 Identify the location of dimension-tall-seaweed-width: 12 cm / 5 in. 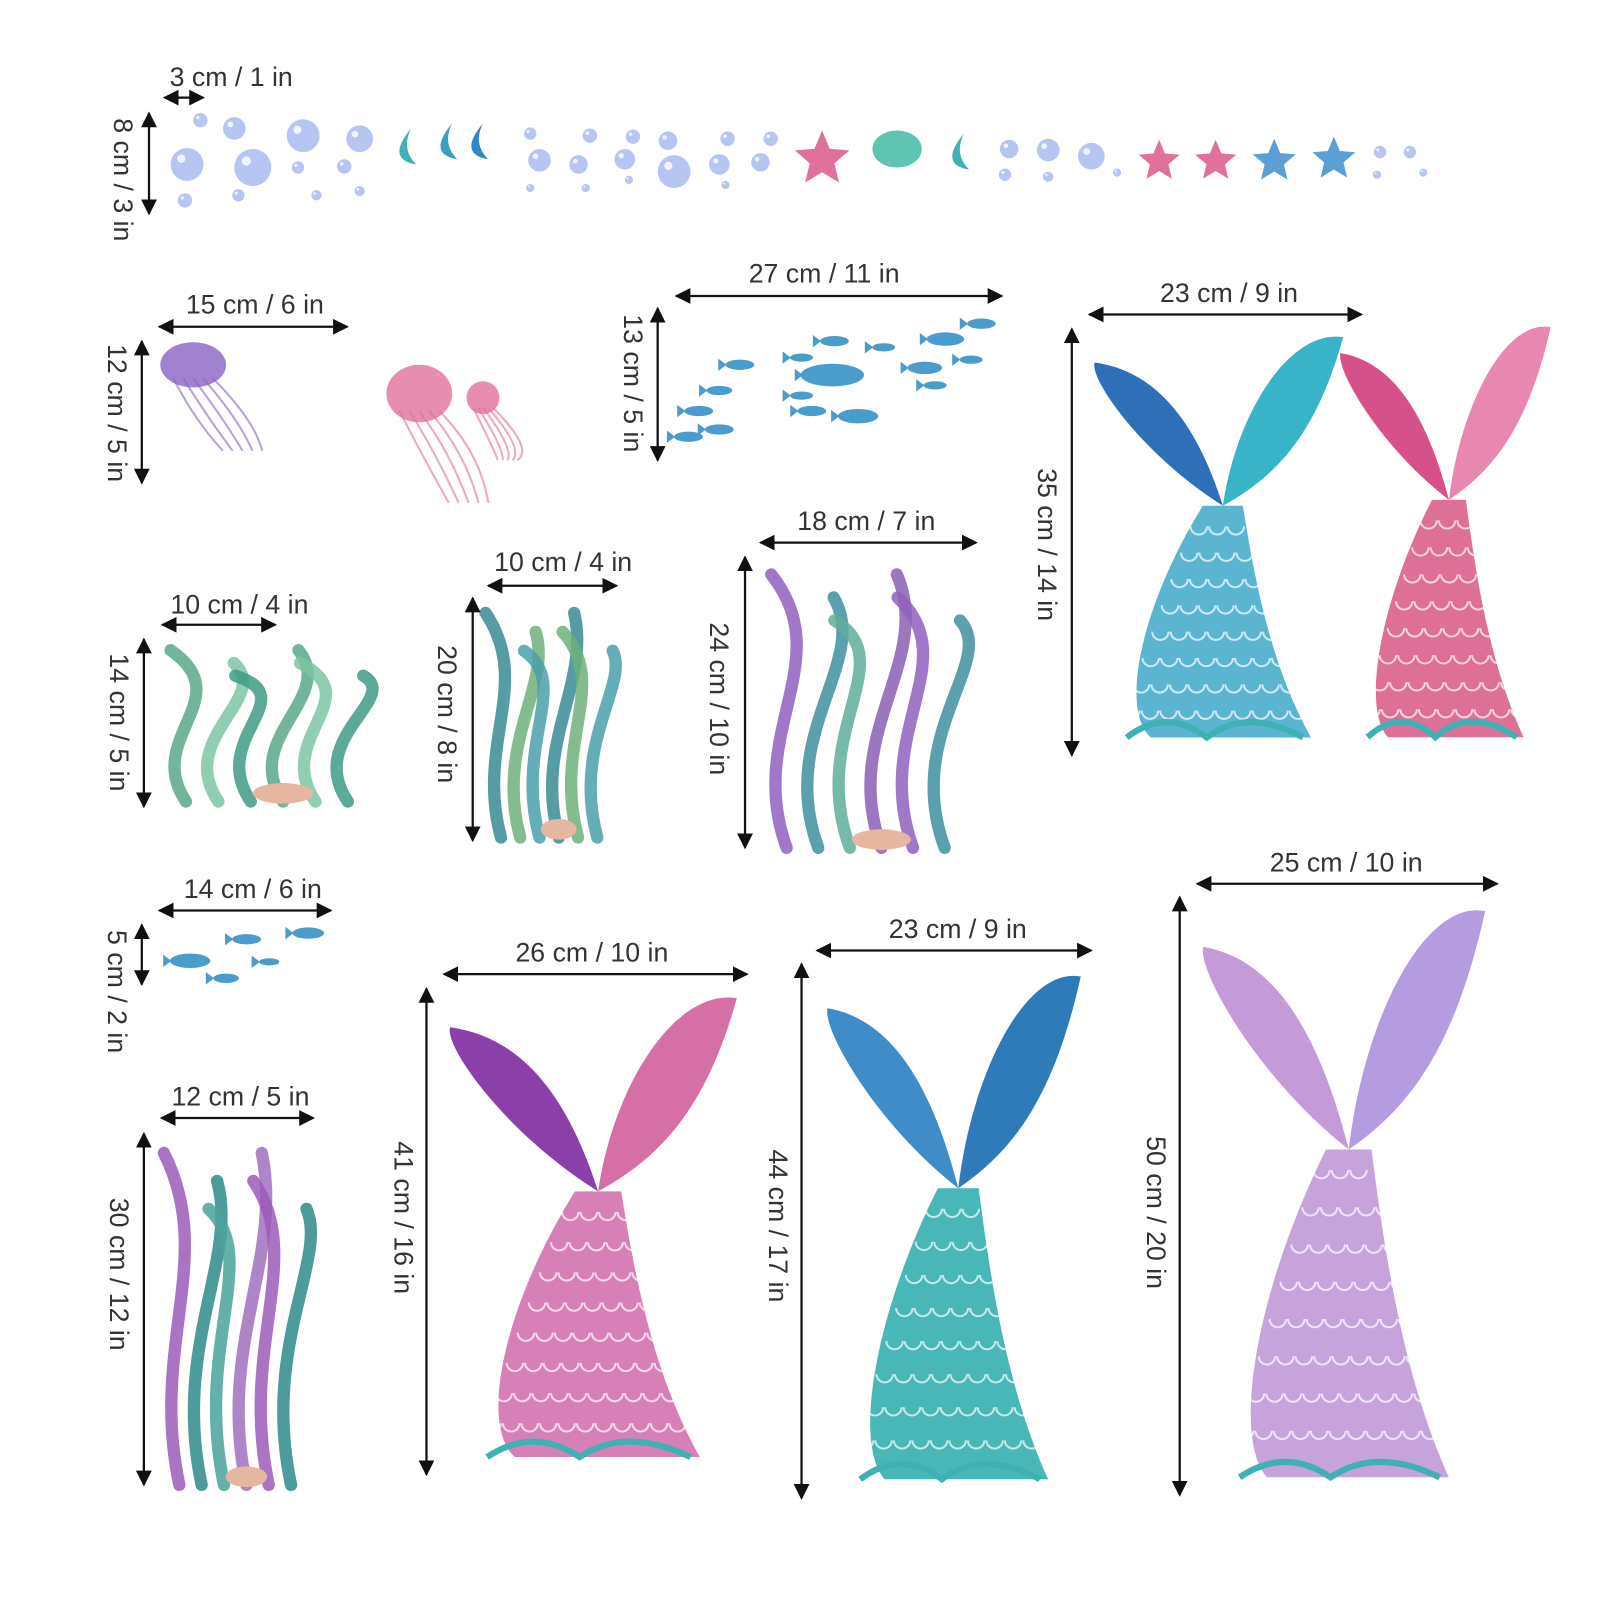
(237, 1104).